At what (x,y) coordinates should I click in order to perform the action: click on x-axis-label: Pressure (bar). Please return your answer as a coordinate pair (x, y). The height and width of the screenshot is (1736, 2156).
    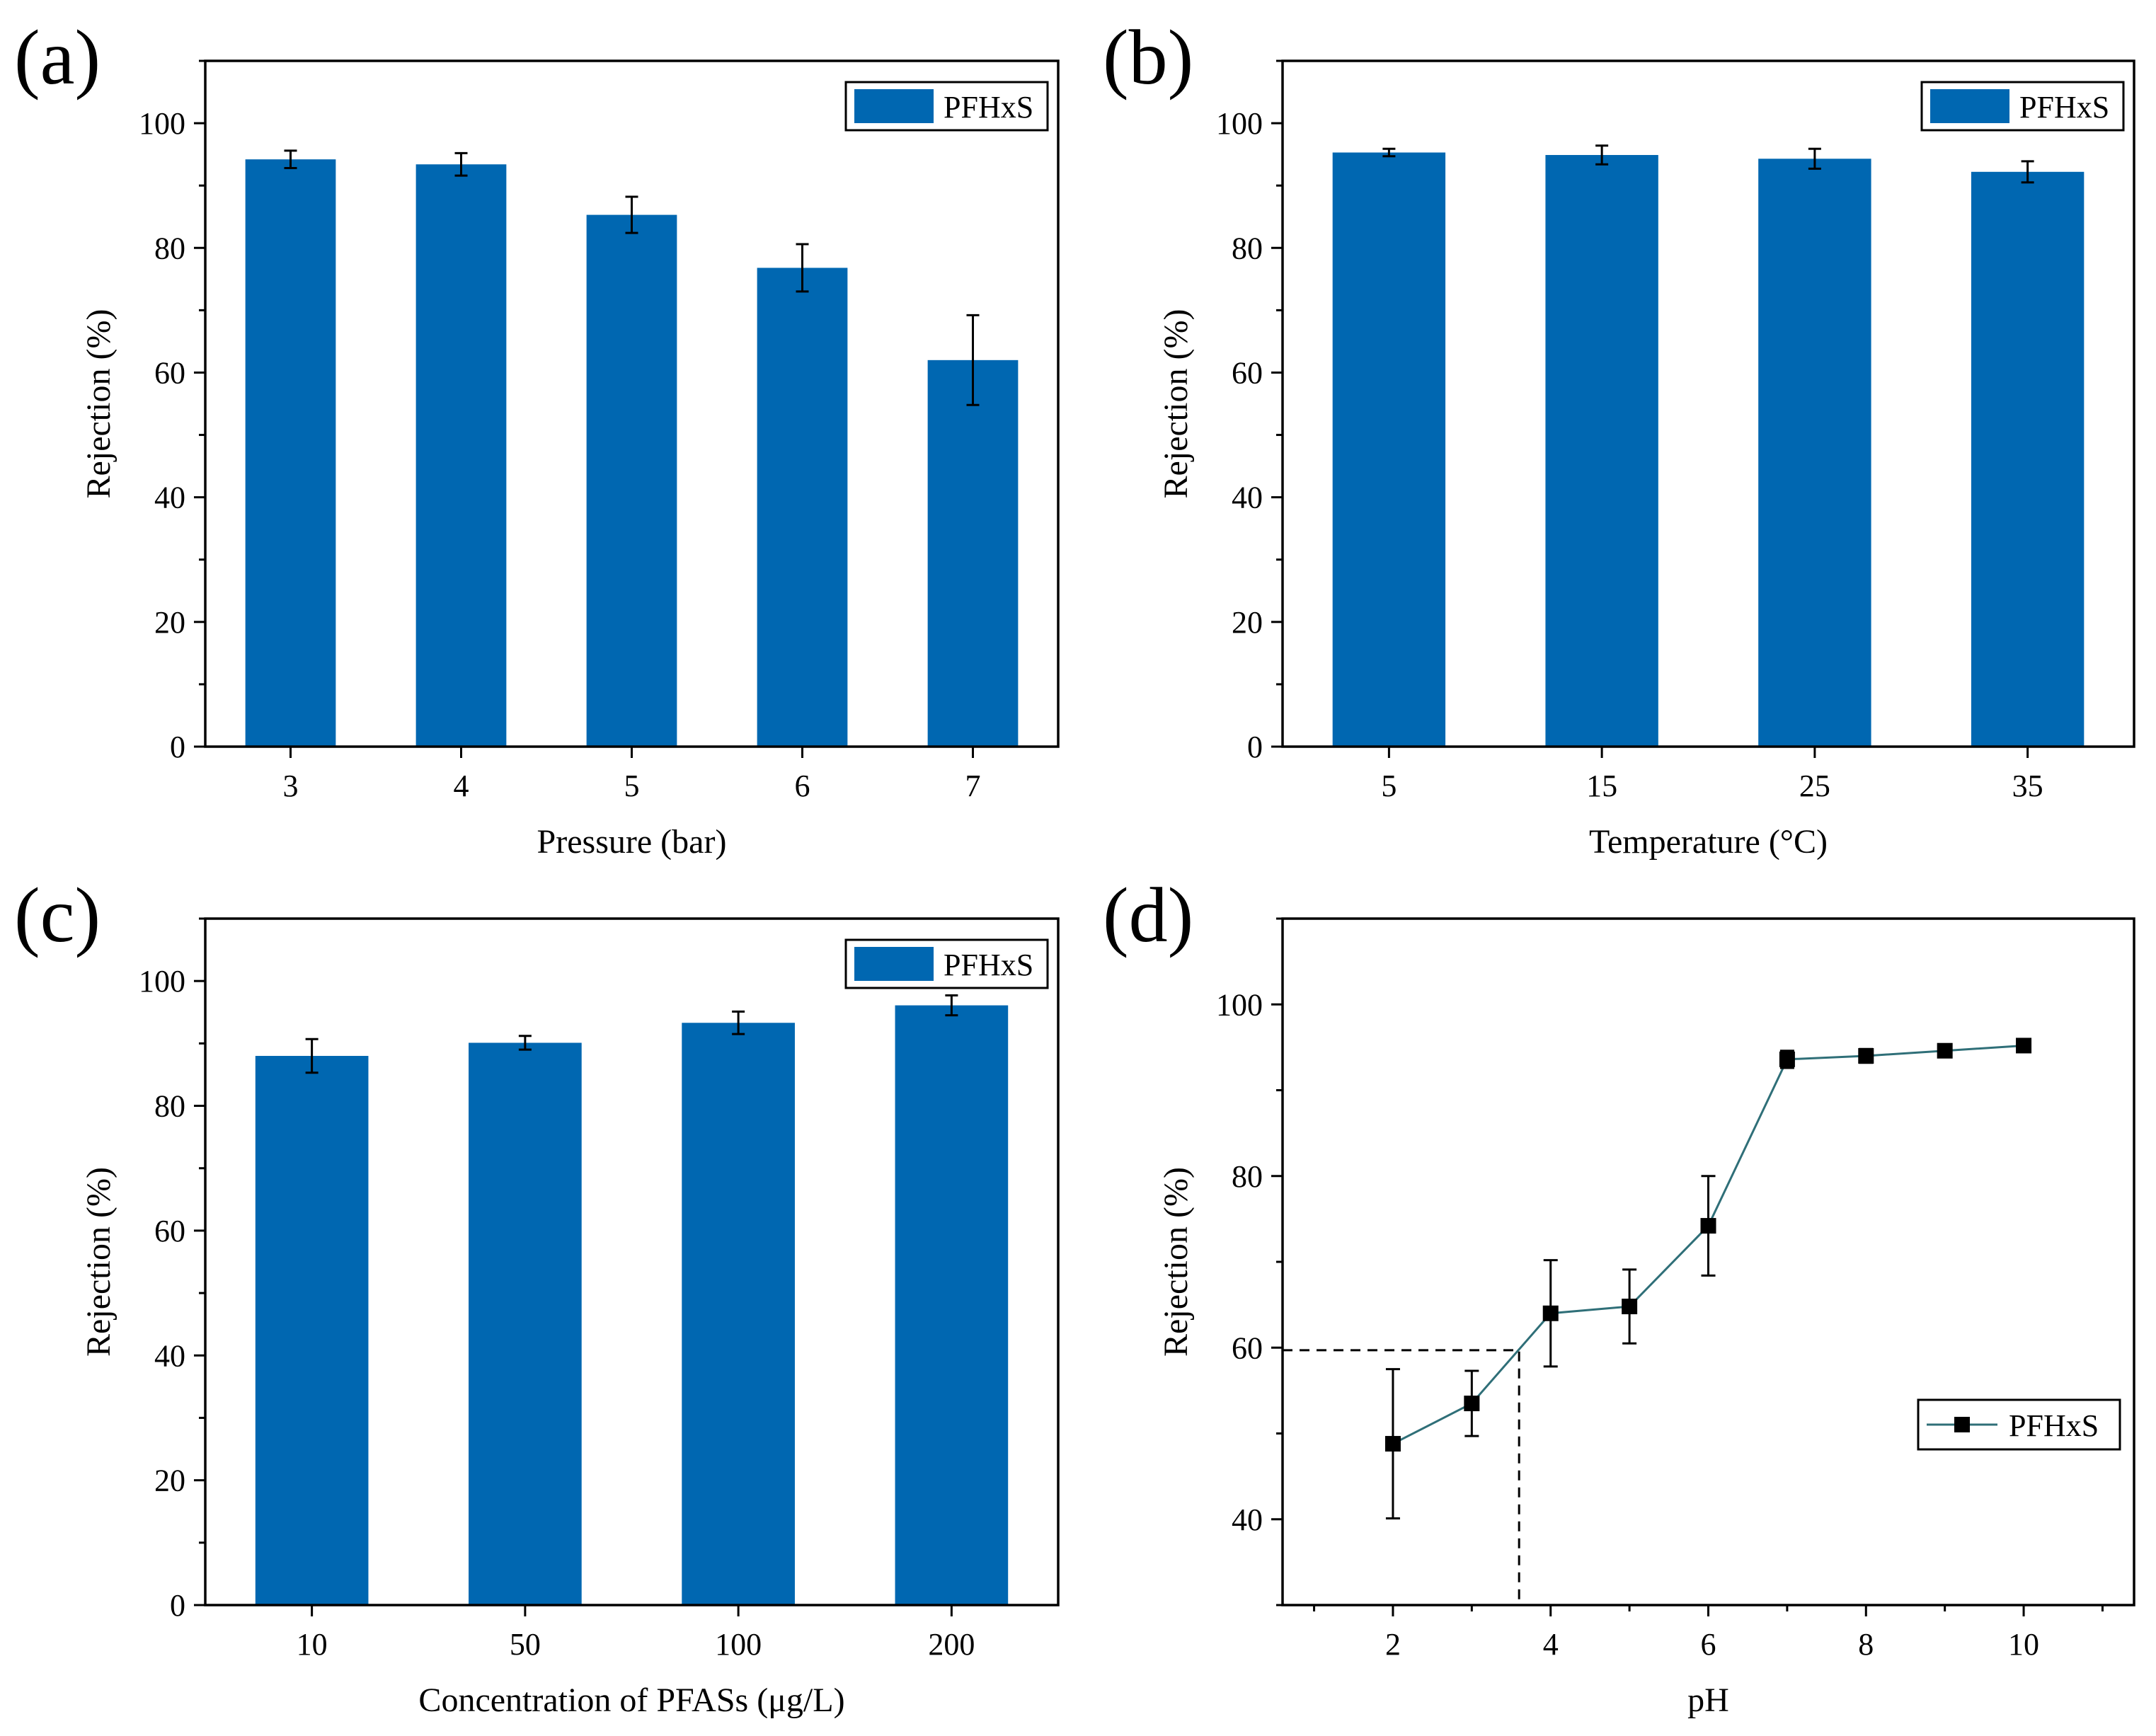
    Looking at the image, I should click on (632, 842).